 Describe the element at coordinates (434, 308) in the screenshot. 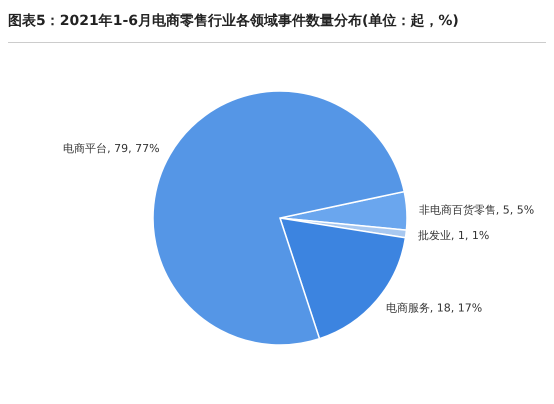

I see `slice-label: 电商服务, 18, 17%` at that location.